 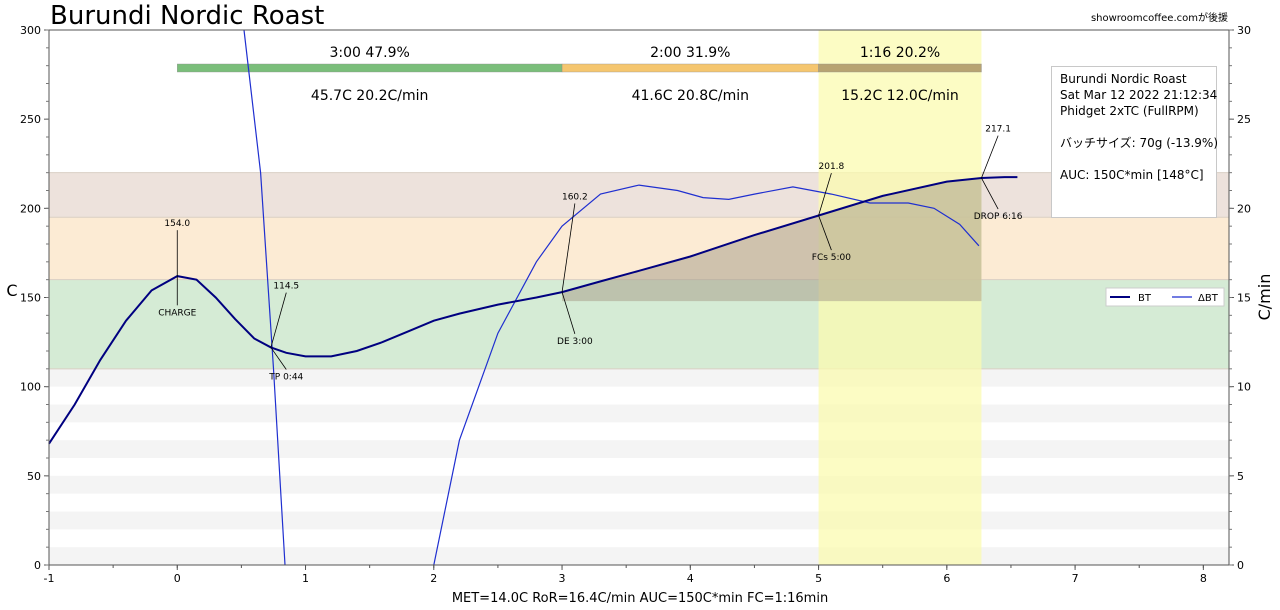 What do you see at coordinates (831, 258) in the screenshot?
I see `annotation-label: FCs 5:00` at bounding box center [831, 258].